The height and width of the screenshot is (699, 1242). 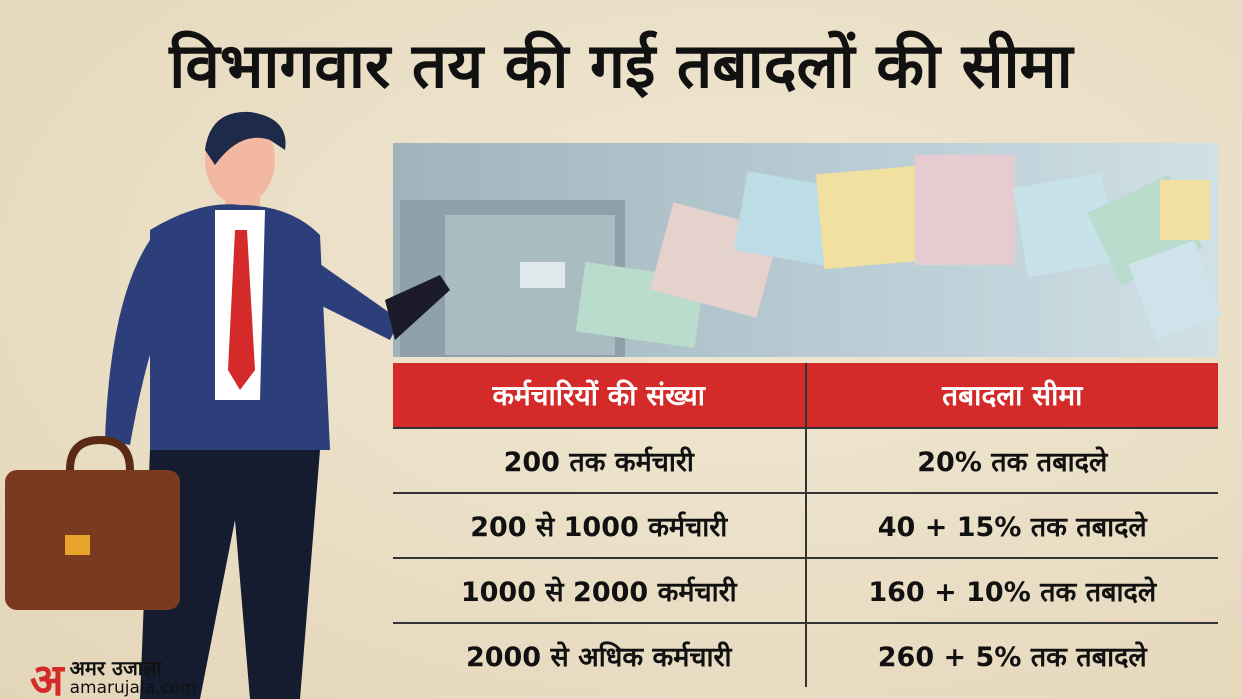 I want to click on table-row: 200 से 1000 कर्मचारी 40 + 15% तक तबादले, so click(x=805, y=525).